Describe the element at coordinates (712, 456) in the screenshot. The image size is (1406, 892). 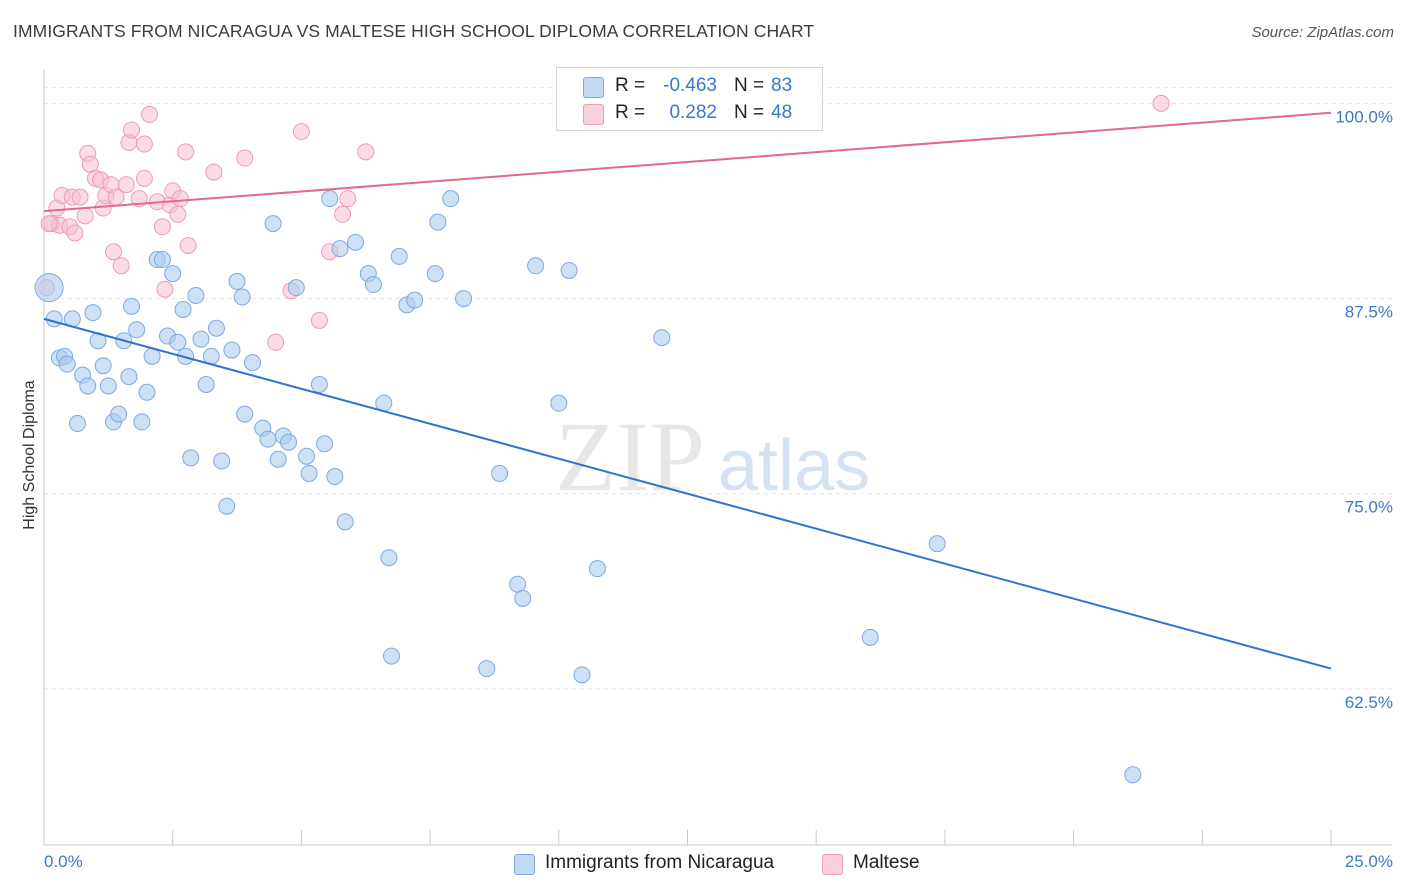
I see `zipatlas-watermark: ZIP atlas` at that location.